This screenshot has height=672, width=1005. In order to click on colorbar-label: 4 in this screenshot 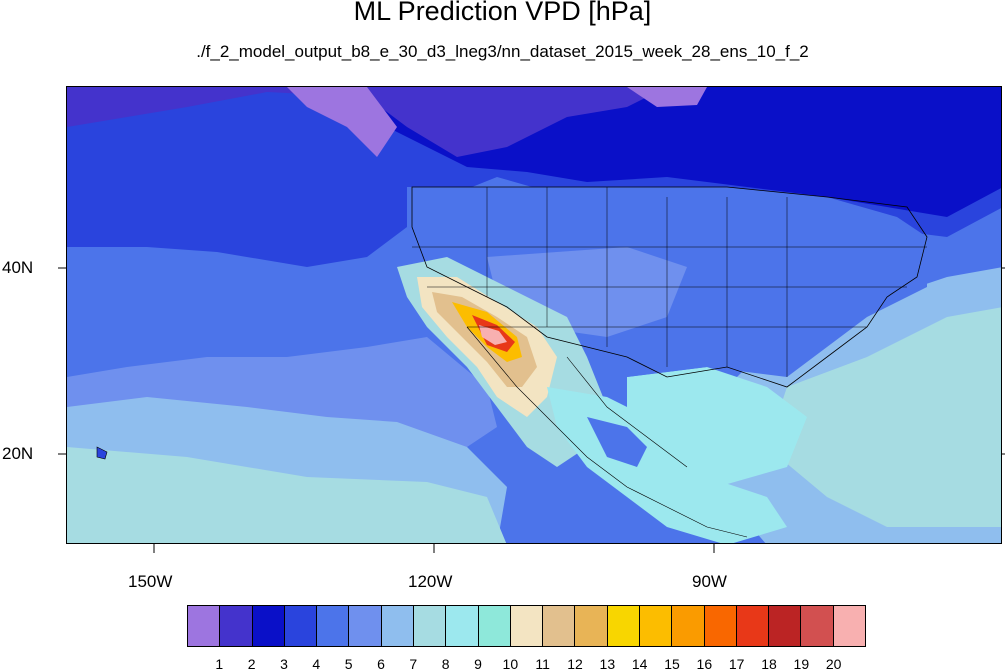, I will do `click(316, 664)`.